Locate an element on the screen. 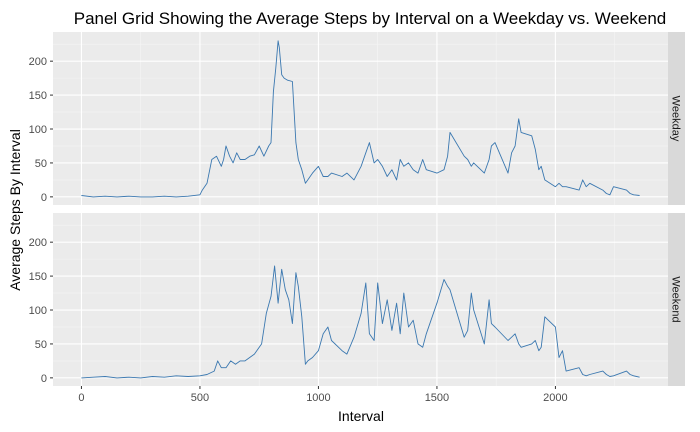 The image size is (700, 432). x-tick-label: 2000 is located at coordinates (555, 398).